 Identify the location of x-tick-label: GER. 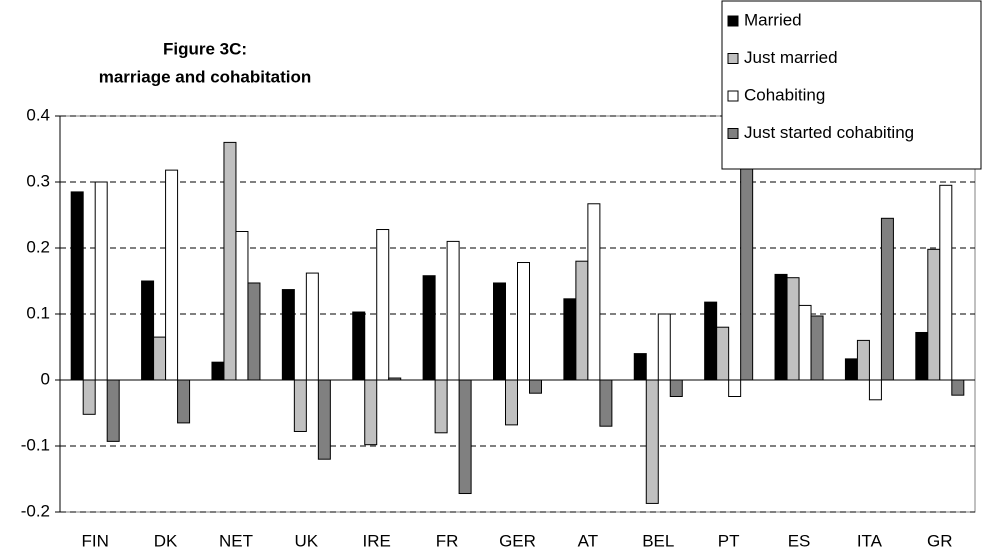
(517, 540).